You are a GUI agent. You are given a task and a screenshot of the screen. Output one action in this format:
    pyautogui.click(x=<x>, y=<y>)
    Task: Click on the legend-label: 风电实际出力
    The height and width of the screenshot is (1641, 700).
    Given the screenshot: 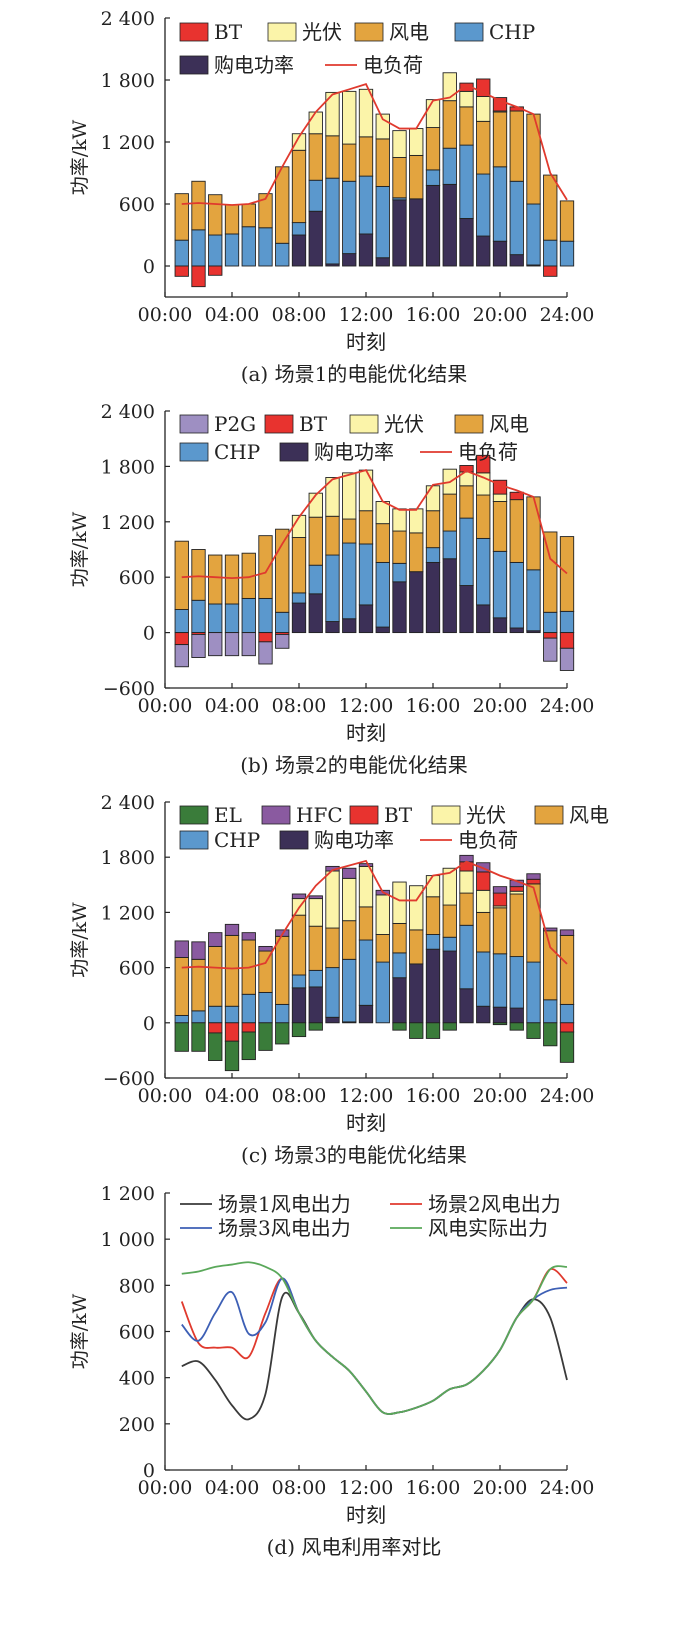 What is the action you would take?
    pyautogui.click(x=488, y=1228)
    